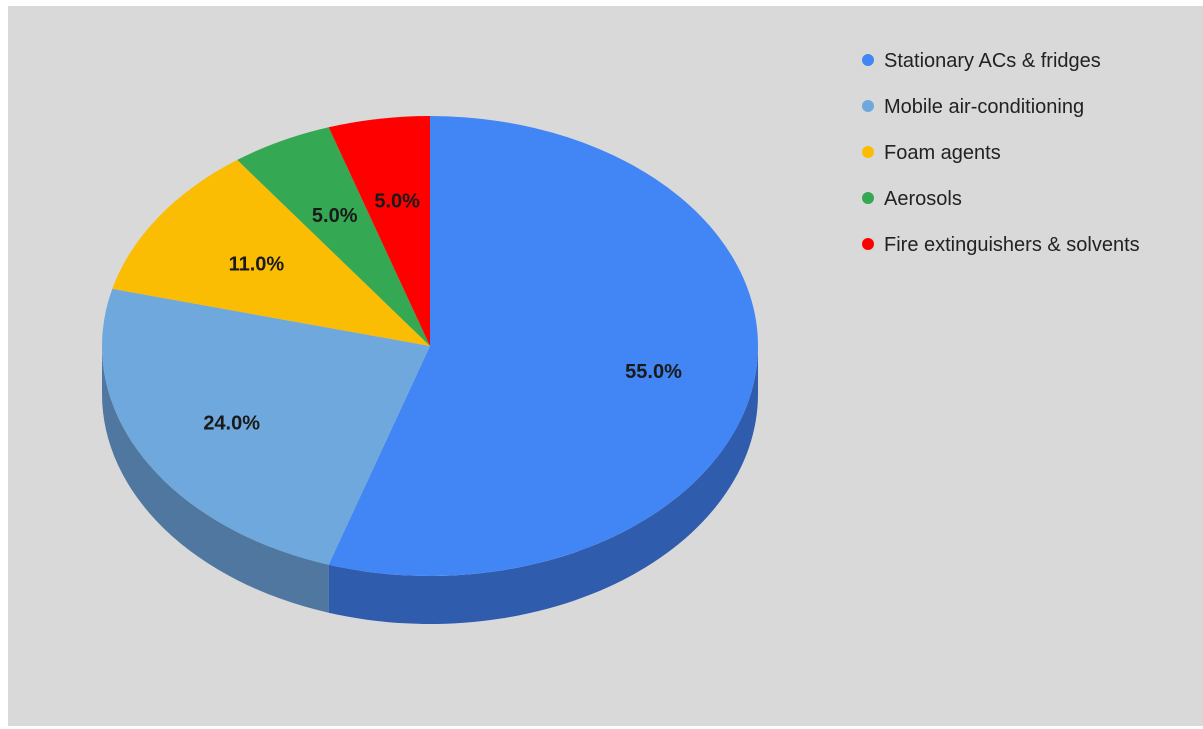 The image size is (1203, 729). What do you see at coordinates (984, 107) in the screenshot?
I see `legend-label-mobile-air-conditioning: Mobile air-conditioning` at bounding box center [984, 107].